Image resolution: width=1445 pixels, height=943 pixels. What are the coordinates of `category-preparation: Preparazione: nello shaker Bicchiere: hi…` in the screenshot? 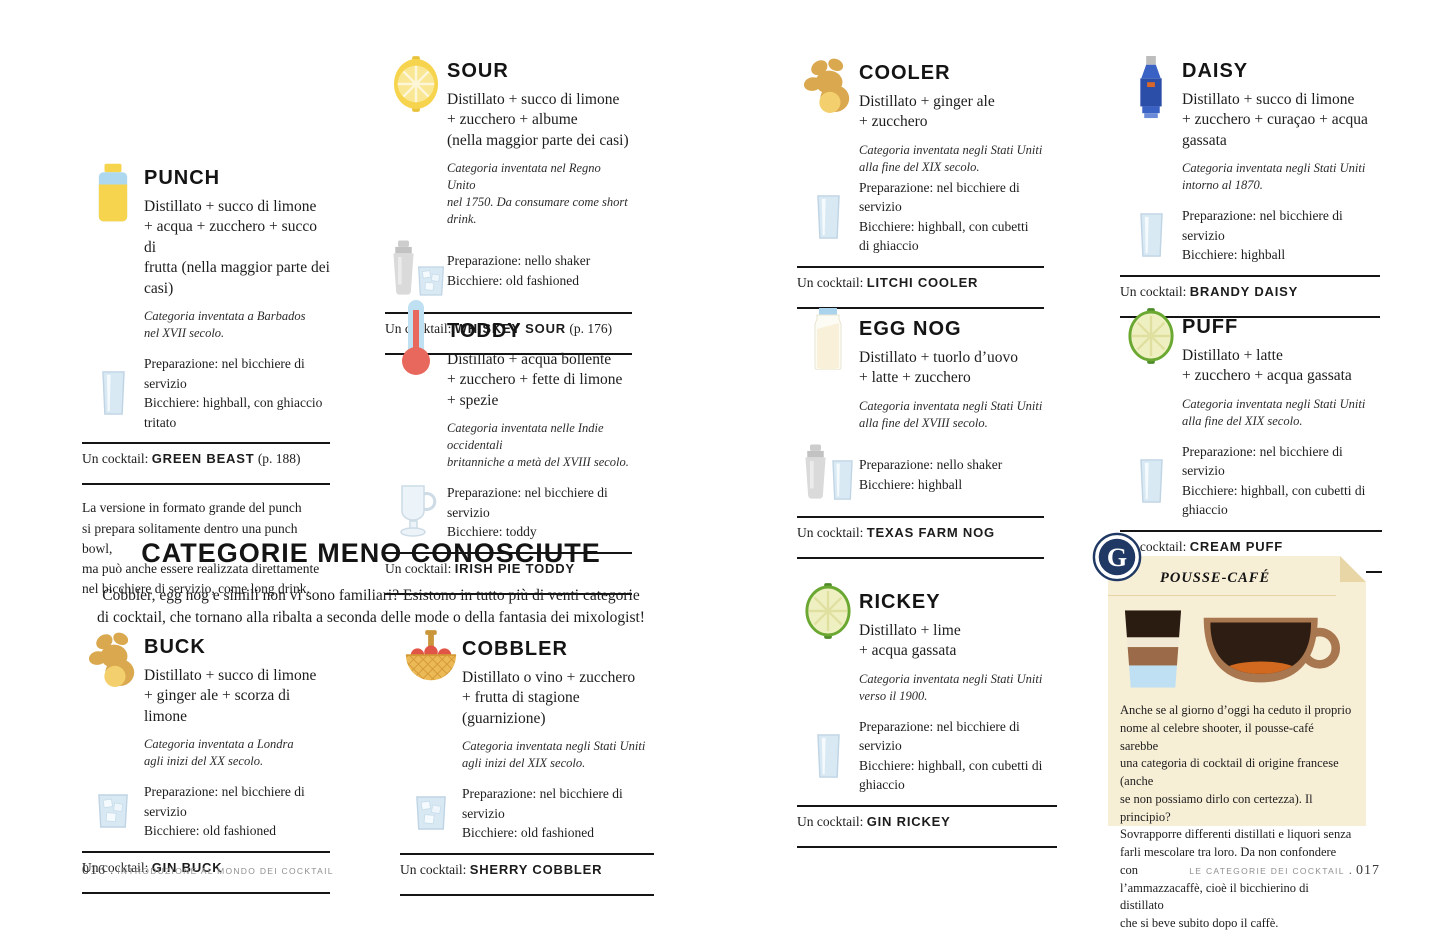 It's located at (931, 474).